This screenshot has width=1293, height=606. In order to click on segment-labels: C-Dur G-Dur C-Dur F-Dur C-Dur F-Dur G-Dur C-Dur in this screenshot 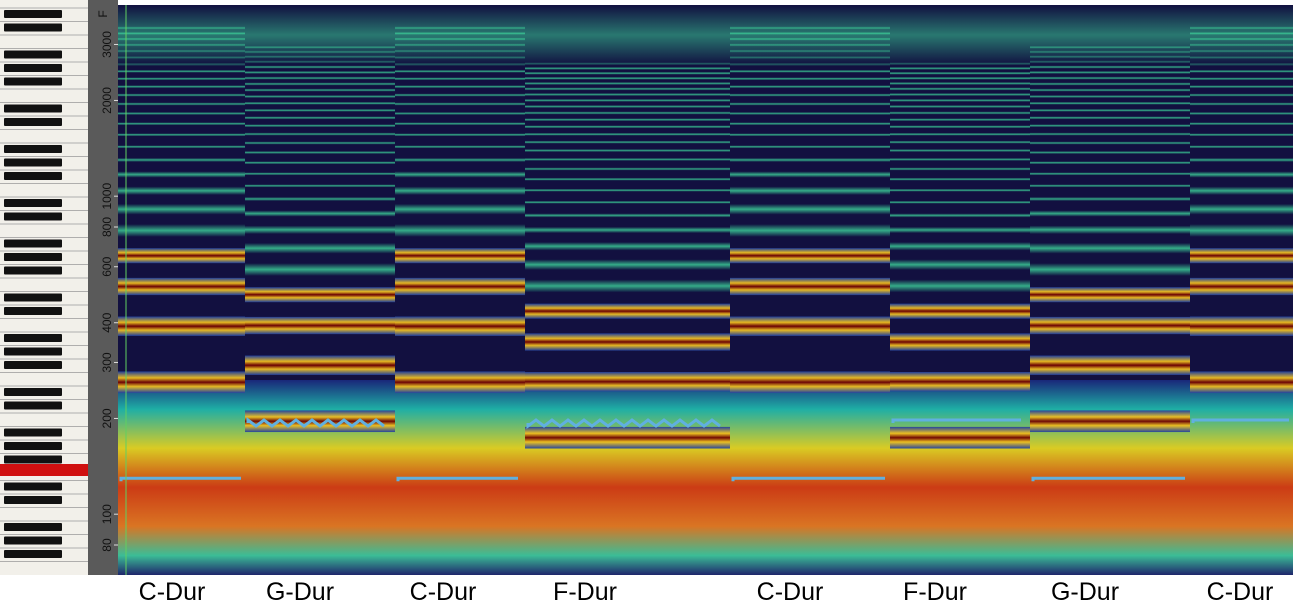, I will do `click(706, 592)`.